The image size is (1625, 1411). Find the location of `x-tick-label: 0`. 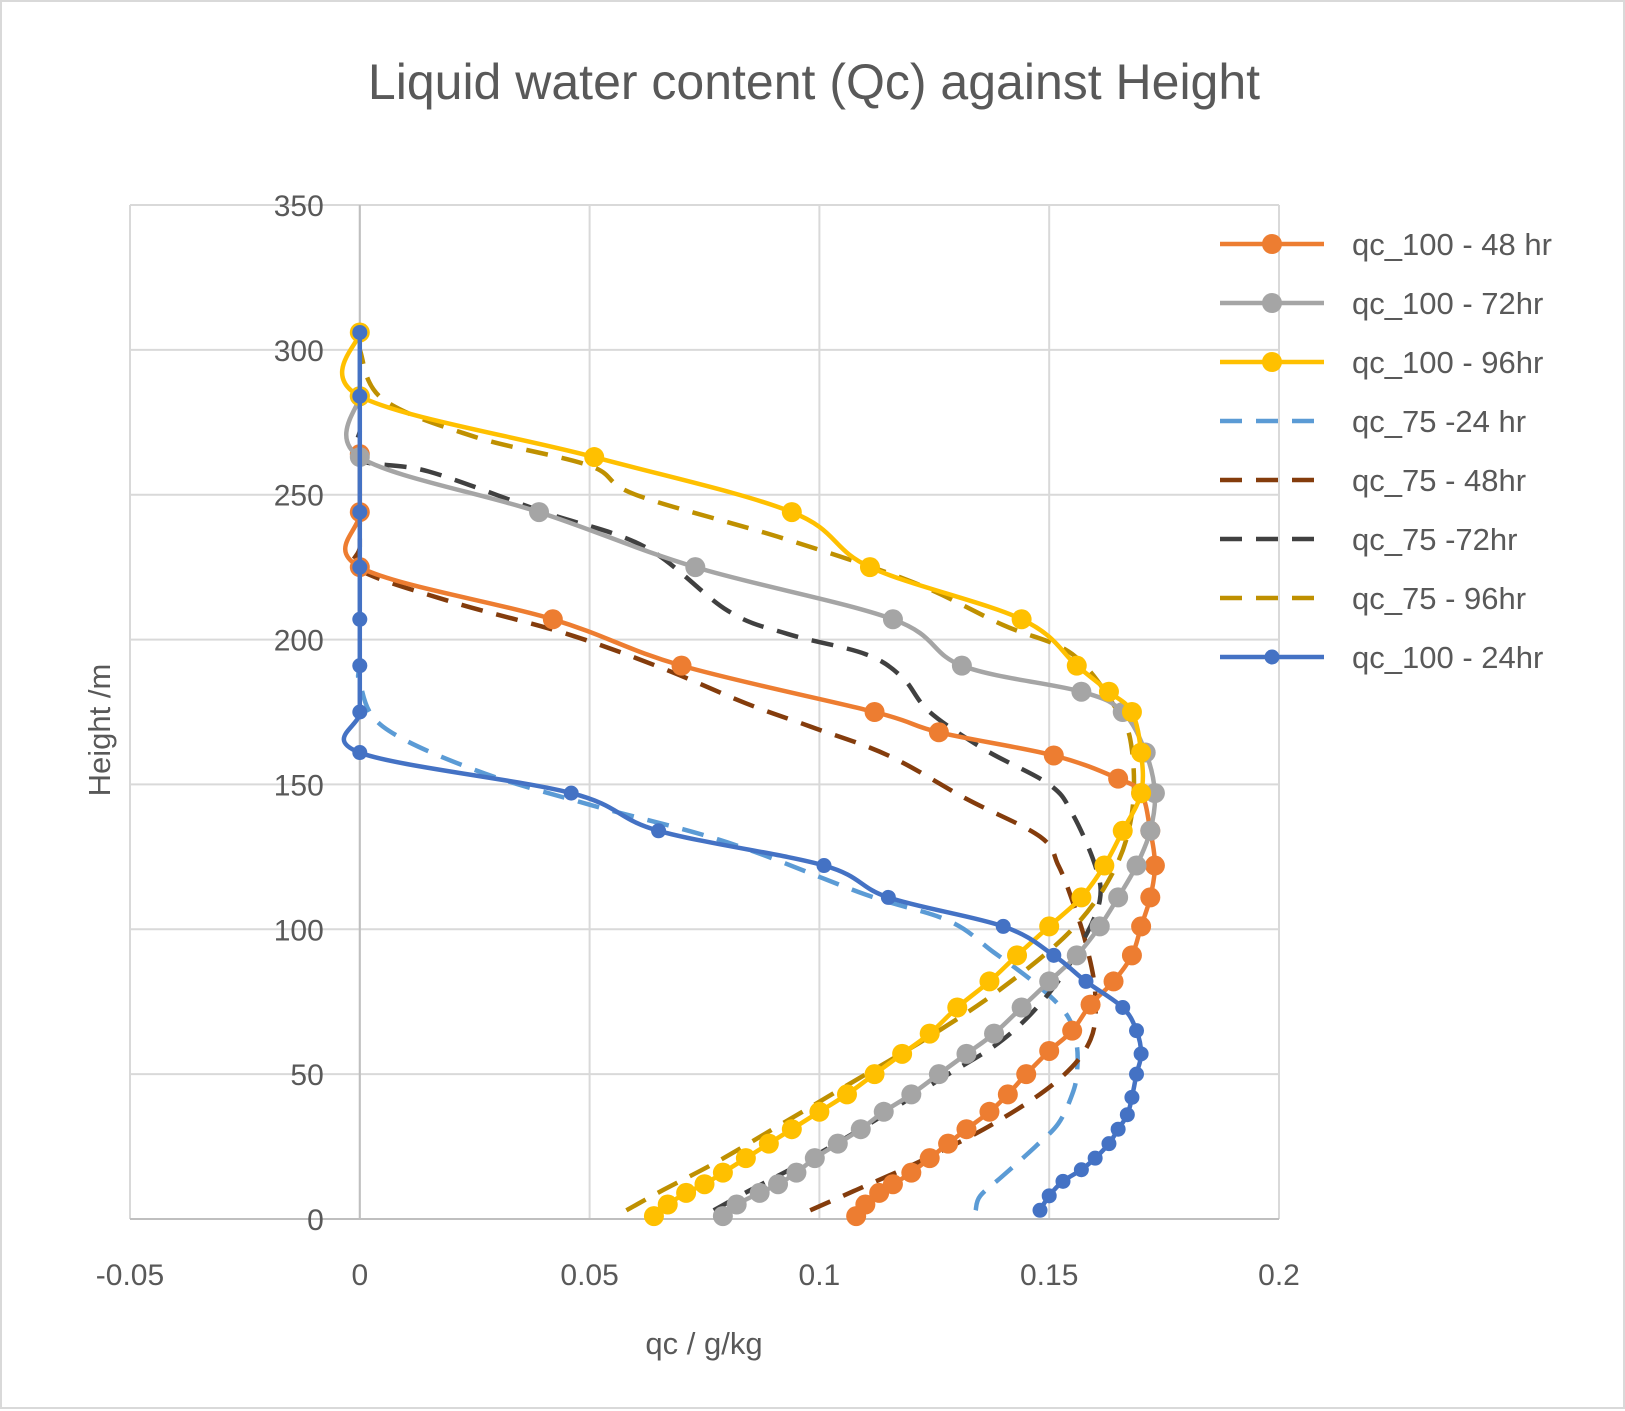

x-tick-label: 0 is located at coordinates (359, 1275).